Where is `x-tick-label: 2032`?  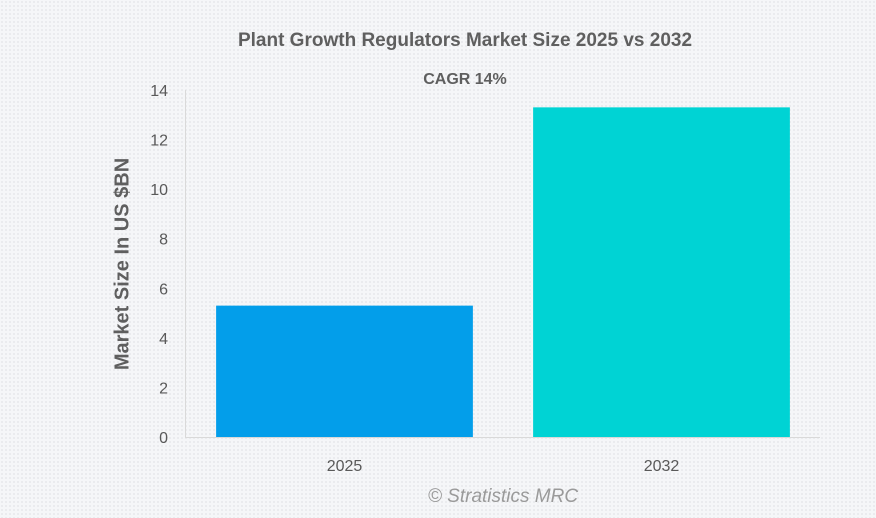
x-tick-label: 2032 is located at coordinates (662, 466).